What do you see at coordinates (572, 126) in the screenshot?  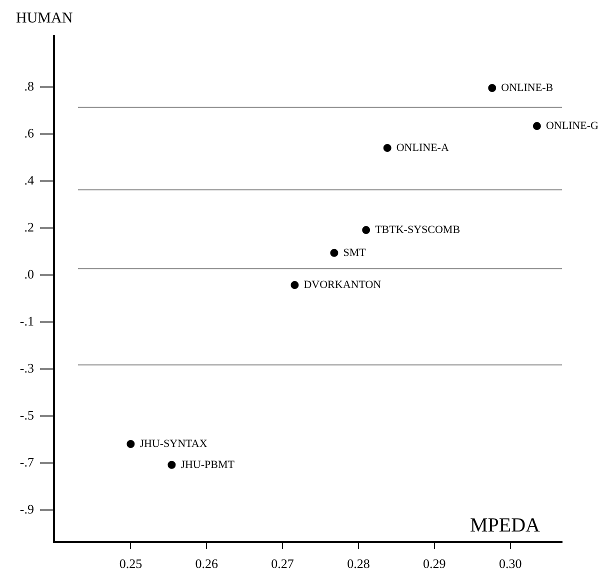 I see `series-label: ONLINE-G` at bounding box center [572, 126].